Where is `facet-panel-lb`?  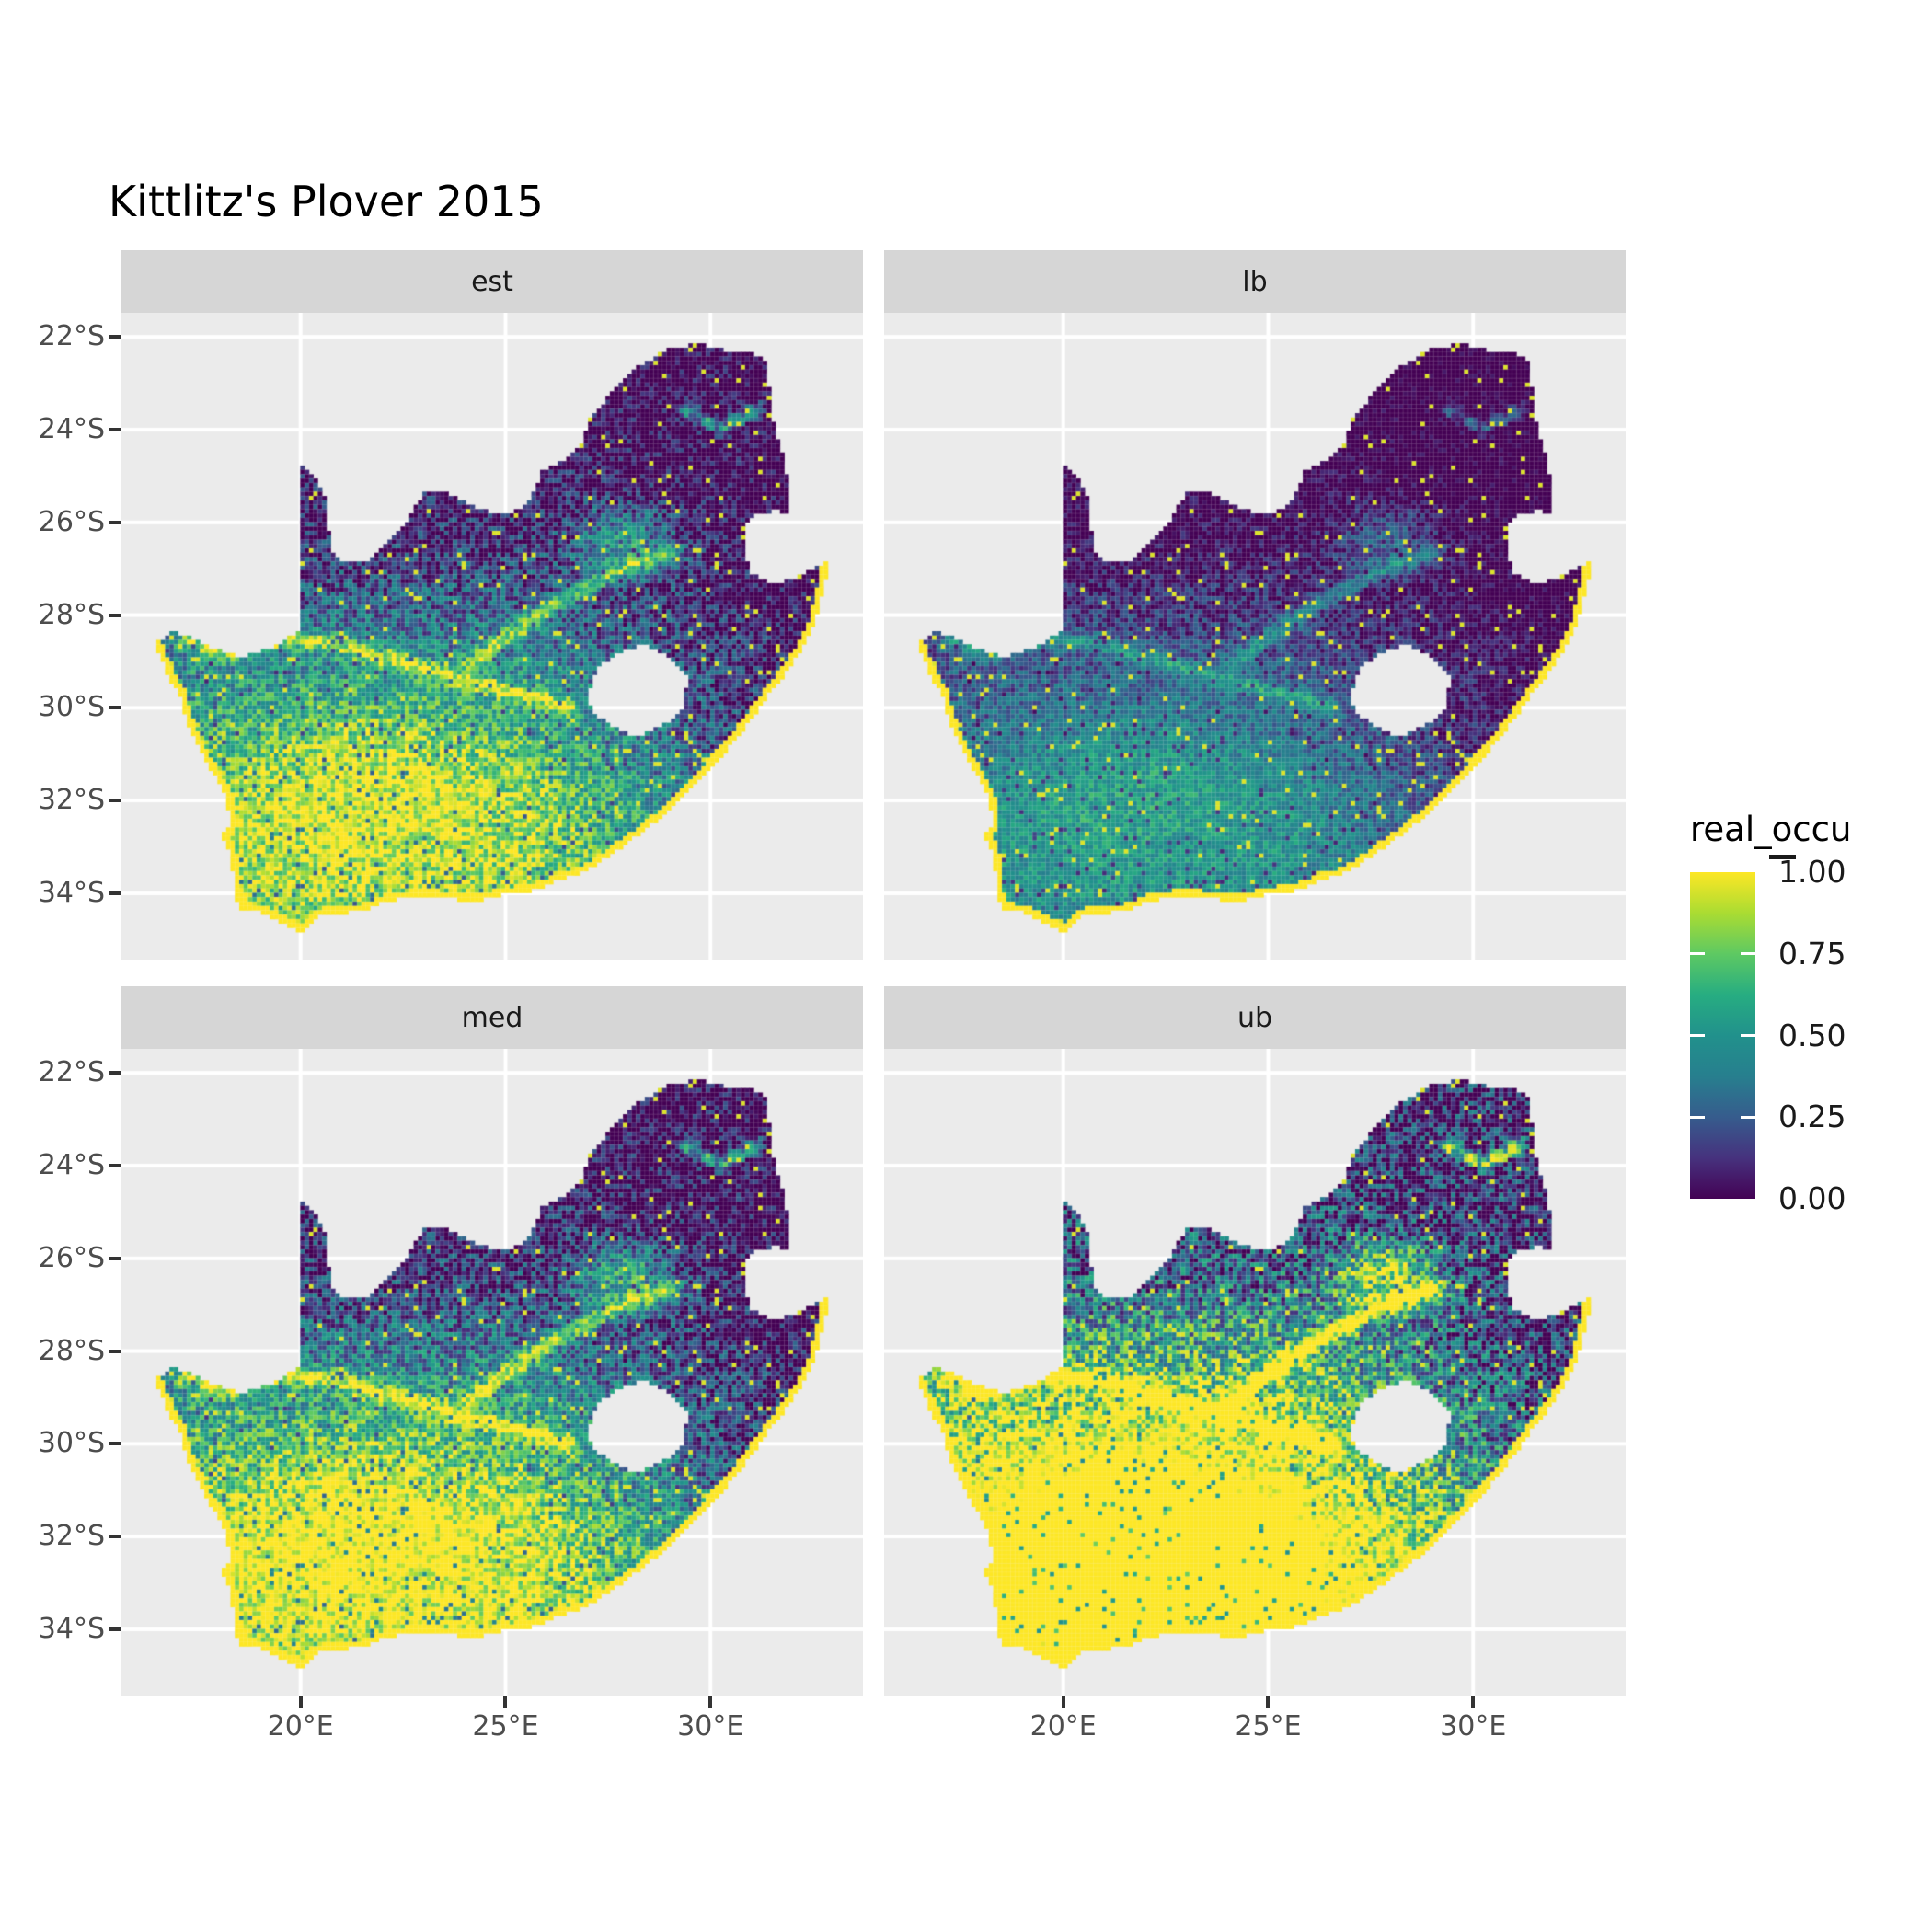 facet-panel-lb is located at coordinates (1255, 636).